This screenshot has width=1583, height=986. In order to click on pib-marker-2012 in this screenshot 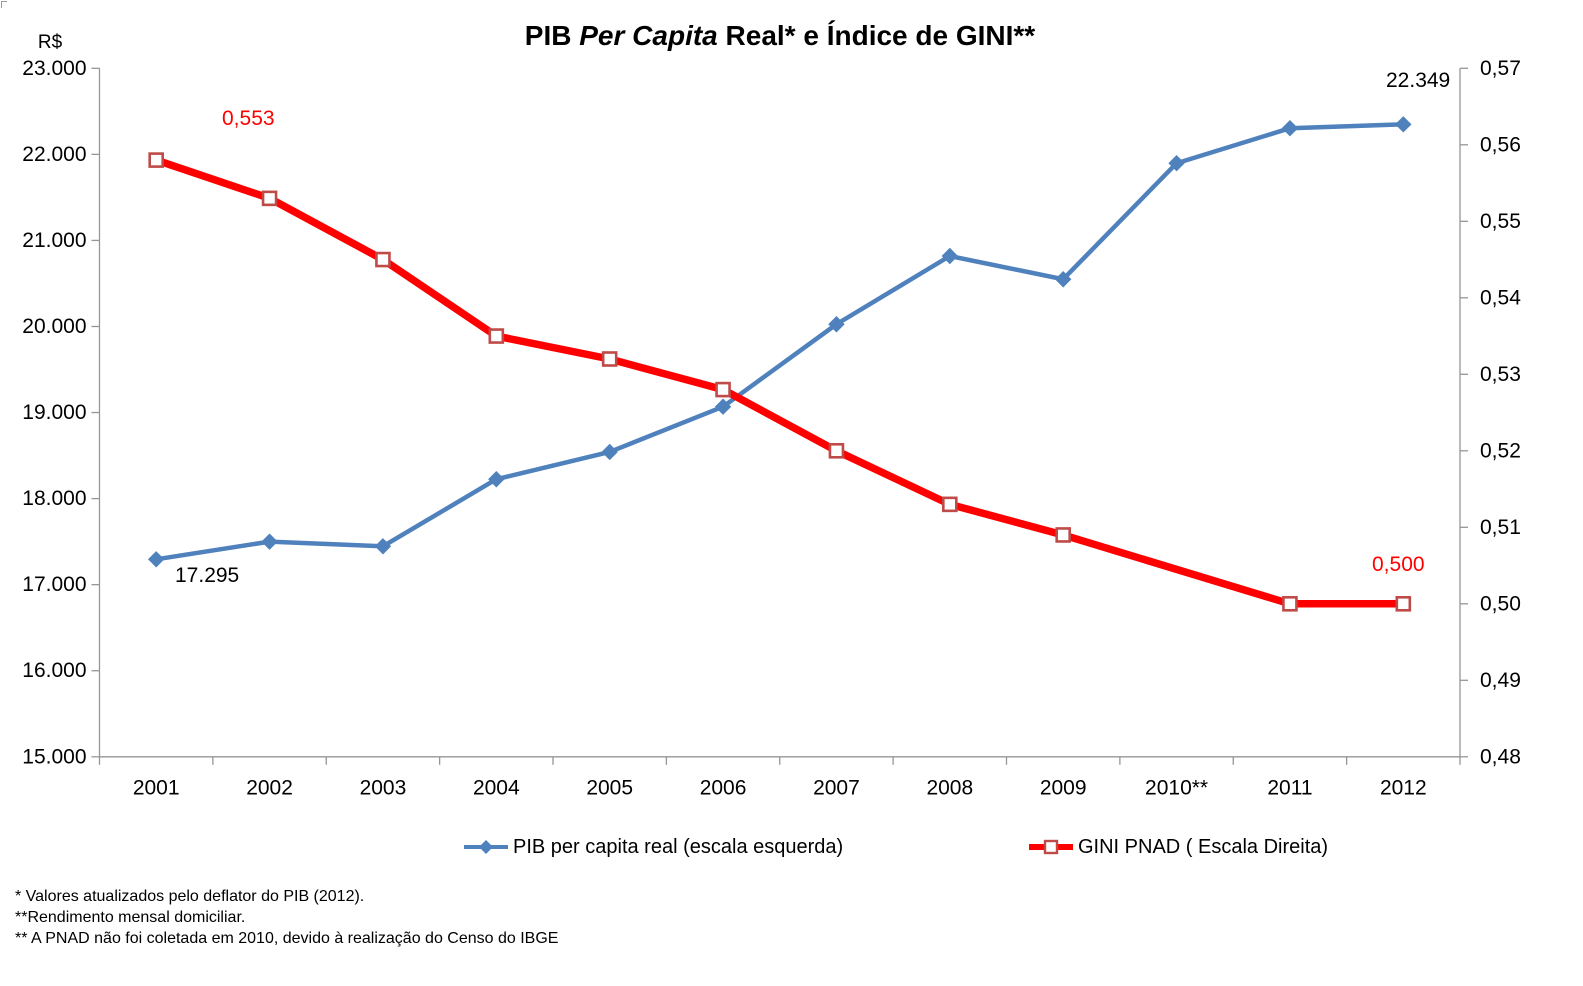, I will do `click(1403, 124)`.